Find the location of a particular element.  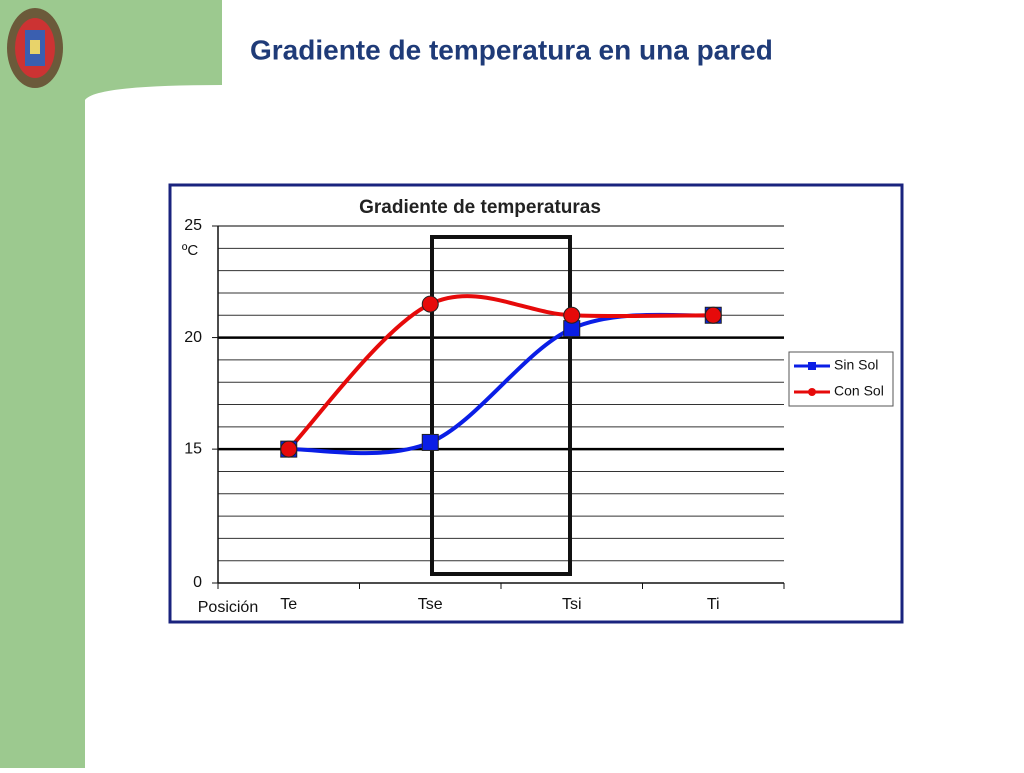

y-tick-label: 15 is located at coordinates (193, 448).